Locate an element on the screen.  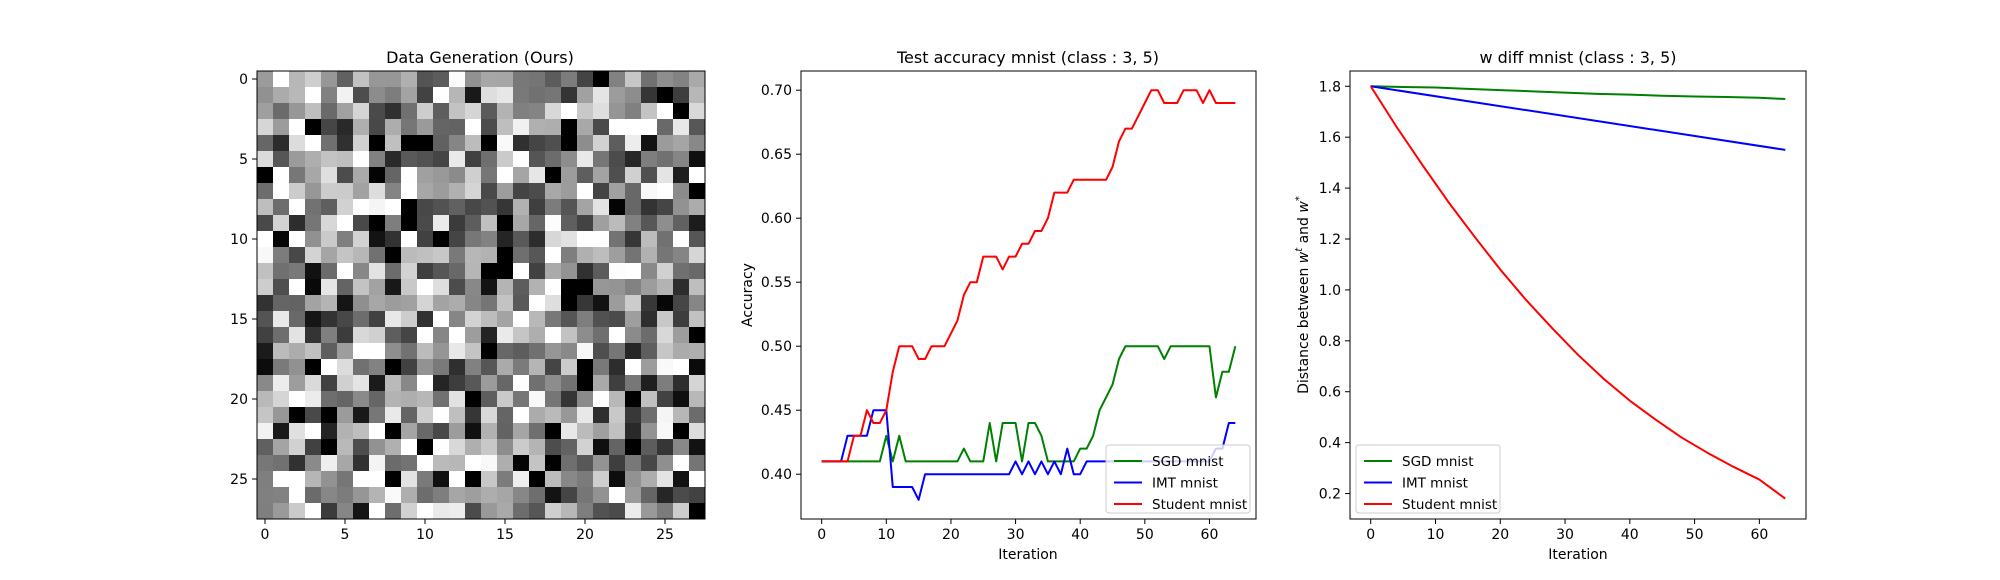
legend-label: SGD mnist is located at coordinates (1188, 462).